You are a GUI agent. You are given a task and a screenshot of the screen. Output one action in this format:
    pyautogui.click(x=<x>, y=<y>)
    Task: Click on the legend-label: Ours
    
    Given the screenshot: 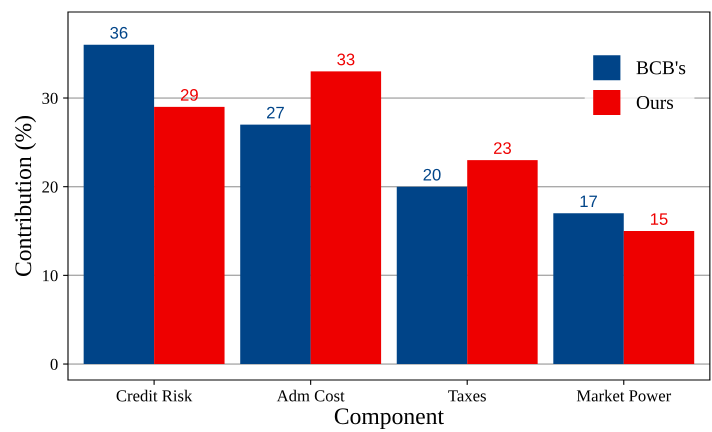 What is the action you would take?
    pyautogui.click(x=655, y=103)
    